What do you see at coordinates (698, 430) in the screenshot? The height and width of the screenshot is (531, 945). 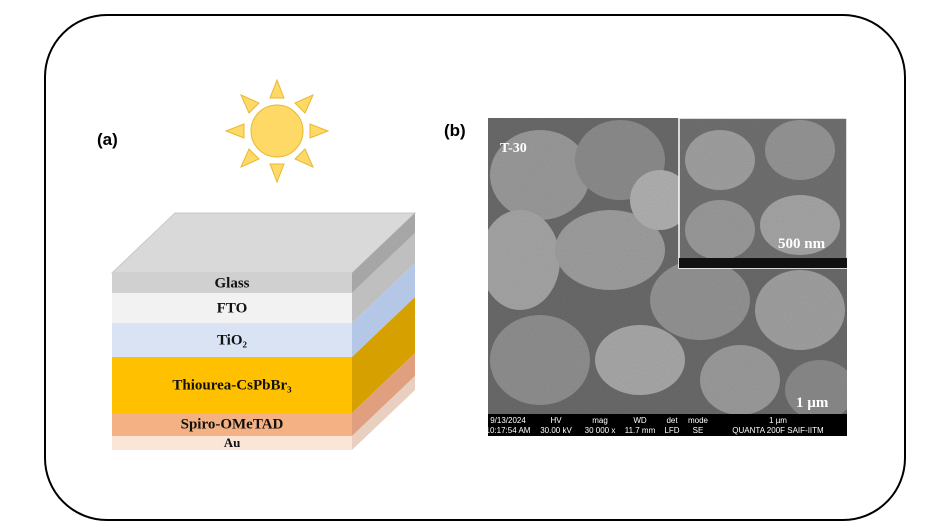 I see `info-text: SE` at bounding box center [698, 430].